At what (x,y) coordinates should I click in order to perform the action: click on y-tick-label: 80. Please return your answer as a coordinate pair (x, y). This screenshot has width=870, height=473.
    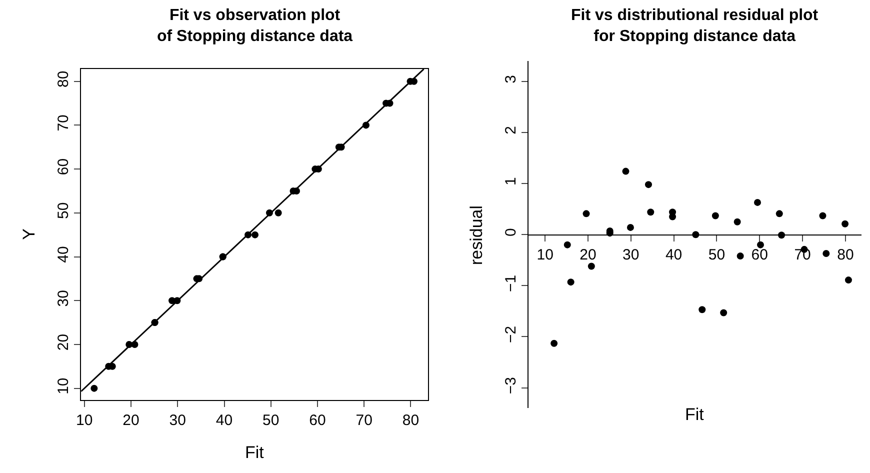
    Looking at the image, I should click on (63, 79).